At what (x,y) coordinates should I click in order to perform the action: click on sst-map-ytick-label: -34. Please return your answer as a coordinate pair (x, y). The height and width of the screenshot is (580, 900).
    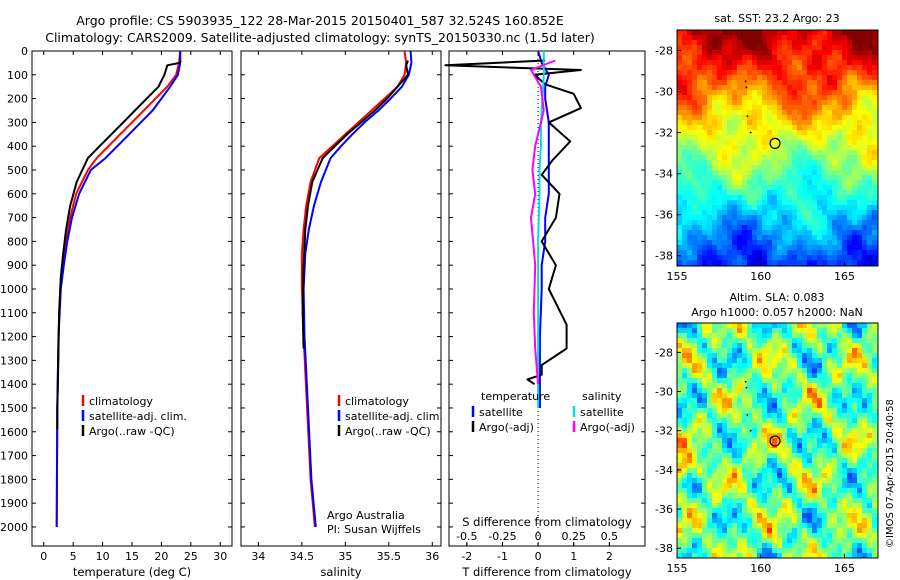
    Looking at the image, I should click on (664, 174).